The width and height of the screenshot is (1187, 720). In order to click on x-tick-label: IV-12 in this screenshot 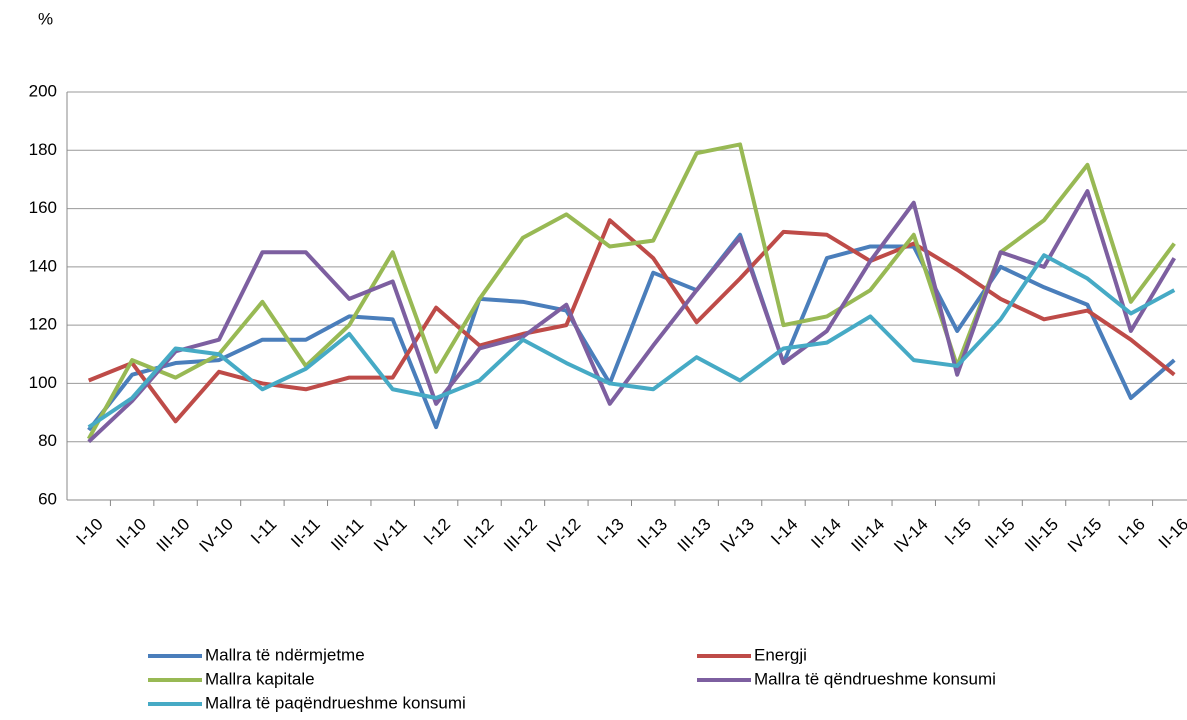, I will do `click(564, 536)`.